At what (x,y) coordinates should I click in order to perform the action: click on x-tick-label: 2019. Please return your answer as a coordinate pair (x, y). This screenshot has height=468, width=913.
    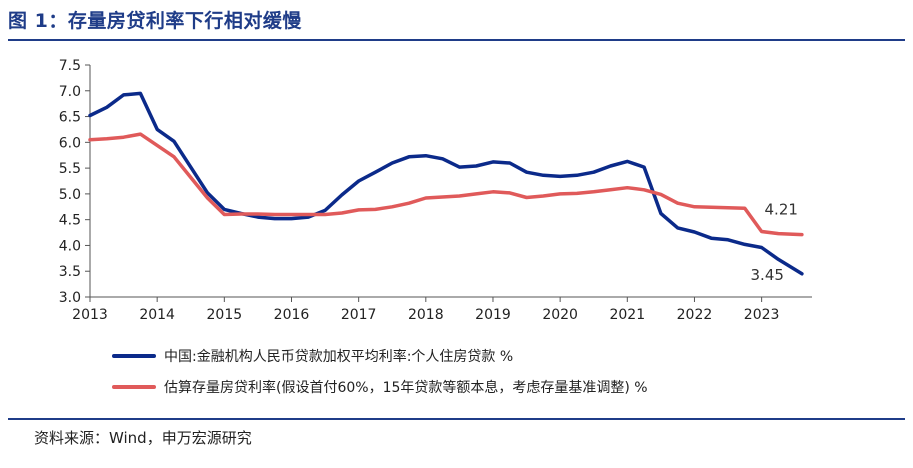
    Looking at the image, I should click on (493, 315).